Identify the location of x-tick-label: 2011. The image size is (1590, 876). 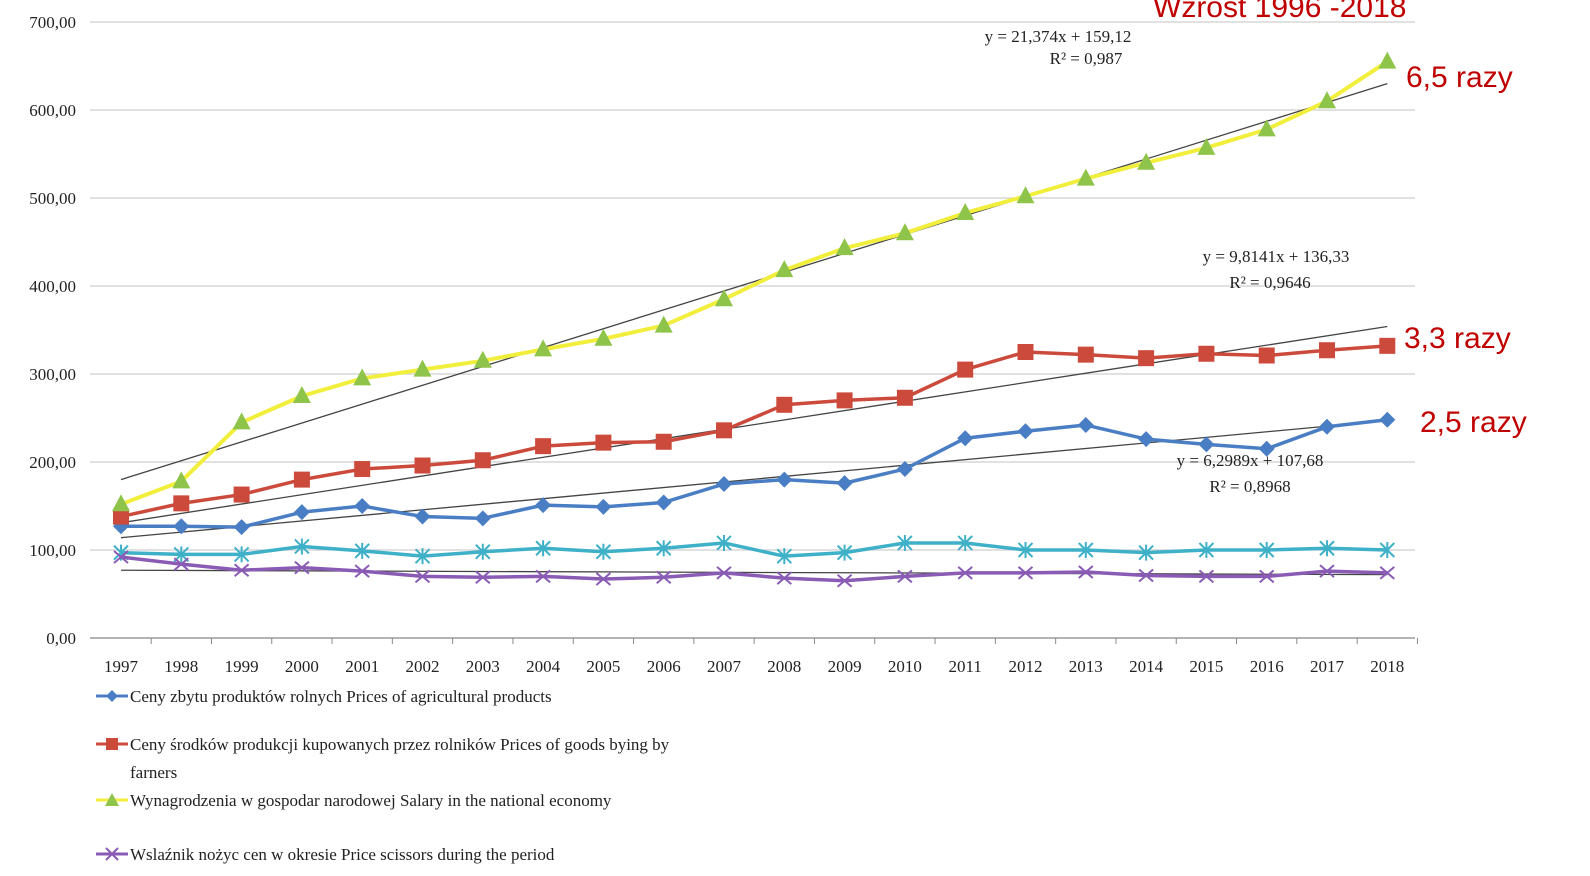
(965, 666).